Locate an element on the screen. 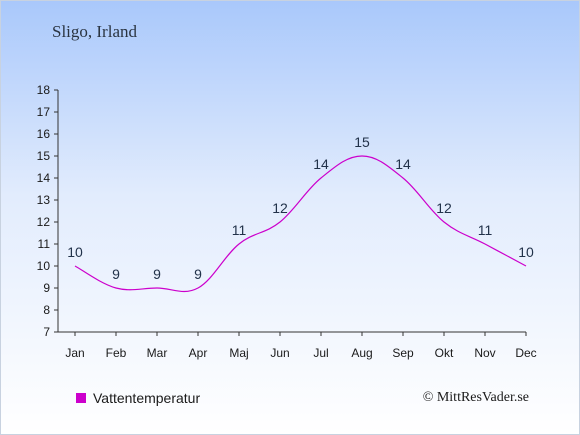  y-tick-label: 12 is located at coordinates (44, 222).